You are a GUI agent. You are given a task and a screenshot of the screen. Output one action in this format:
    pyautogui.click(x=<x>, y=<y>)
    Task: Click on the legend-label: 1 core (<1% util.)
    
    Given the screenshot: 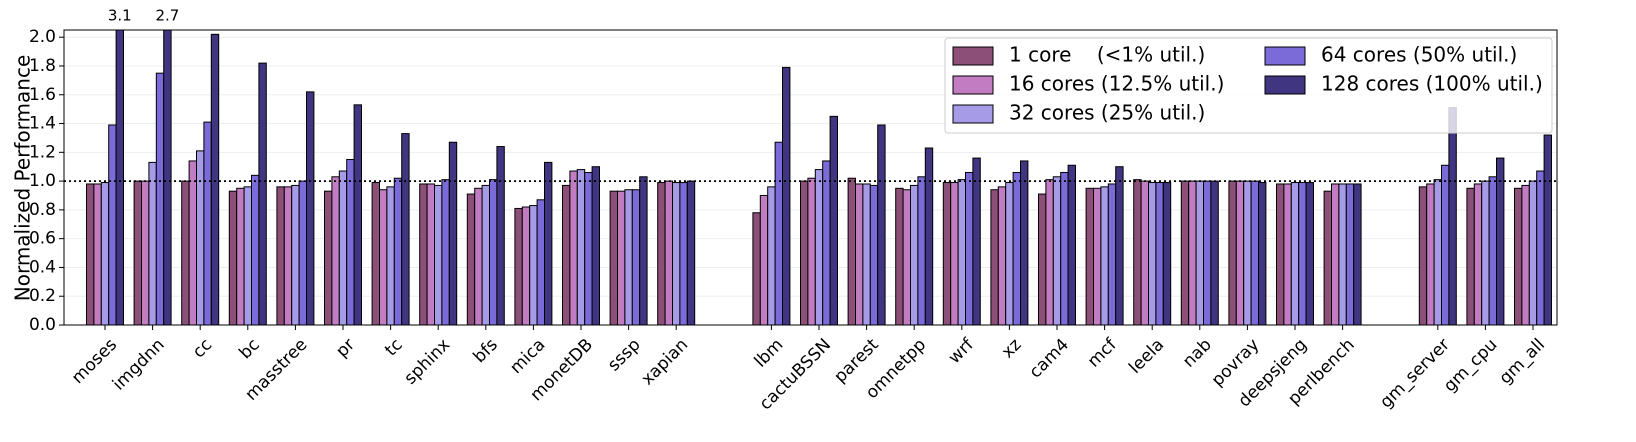 What is the action you would take?
    pyautogui.click(x=1107, y=55)
    